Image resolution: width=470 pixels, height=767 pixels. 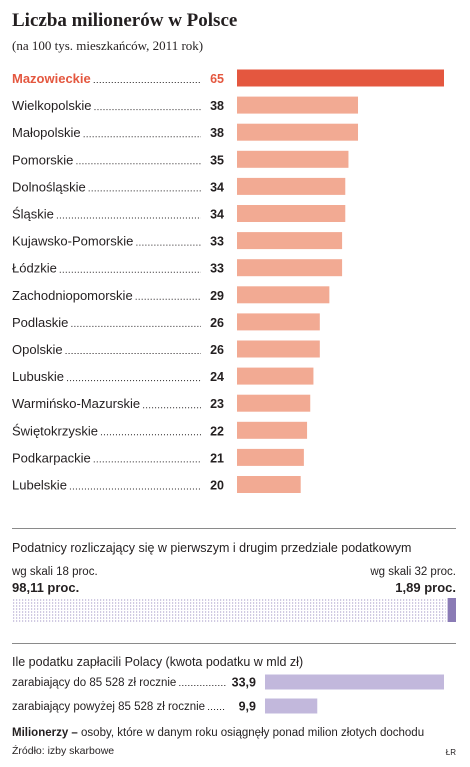 I want to click on value-label: 65, so click(x=217, y=79).